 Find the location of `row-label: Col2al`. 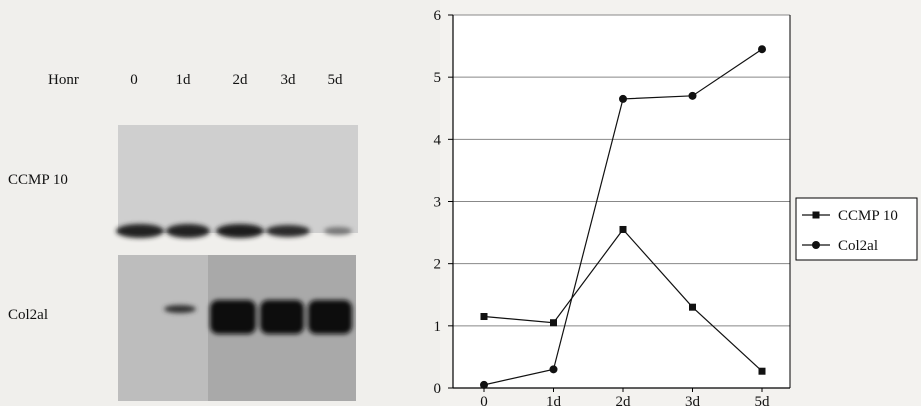

row-label: Col2al is located at coordinates (28, 315).